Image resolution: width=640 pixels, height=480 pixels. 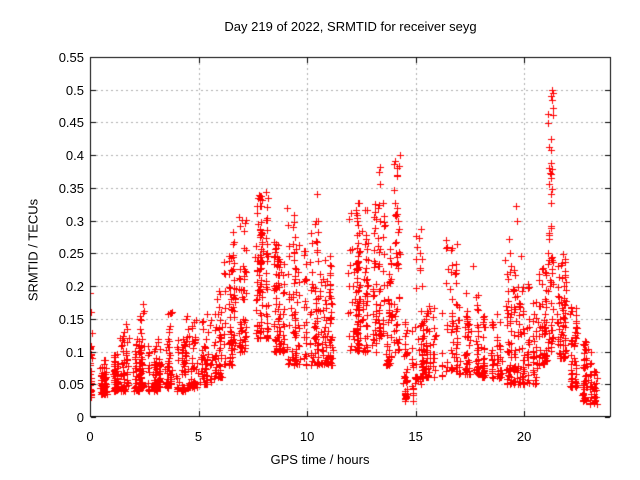 I want to click on y-tick-label: 0.2, so click(x=74, y=287).